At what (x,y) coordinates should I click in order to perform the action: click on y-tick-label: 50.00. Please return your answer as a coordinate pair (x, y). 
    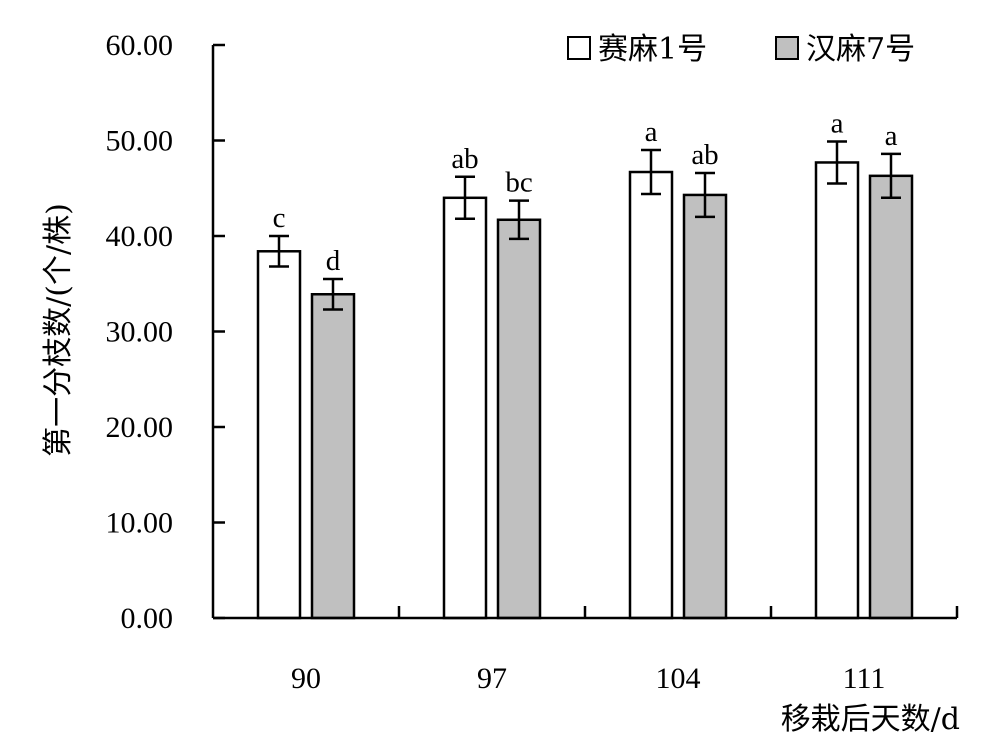
    Looking at the image, I should click on (140, 141).